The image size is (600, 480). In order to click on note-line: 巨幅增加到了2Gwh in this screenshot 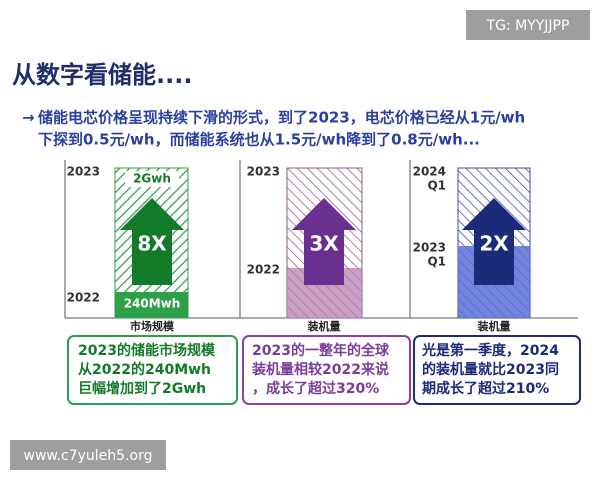, I will do `click(142, 388)`.